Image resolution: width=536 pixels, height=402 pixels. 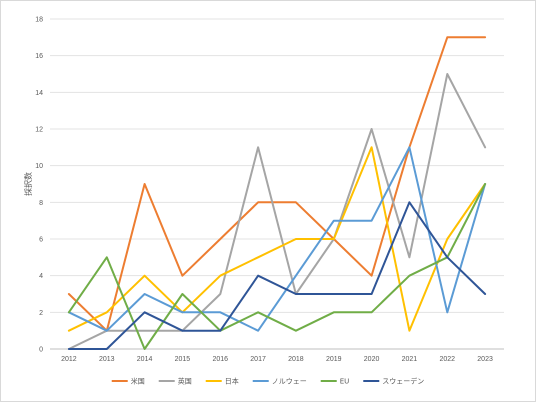 I want to click on y-tick-label: 8, so click(x=41, y=203).